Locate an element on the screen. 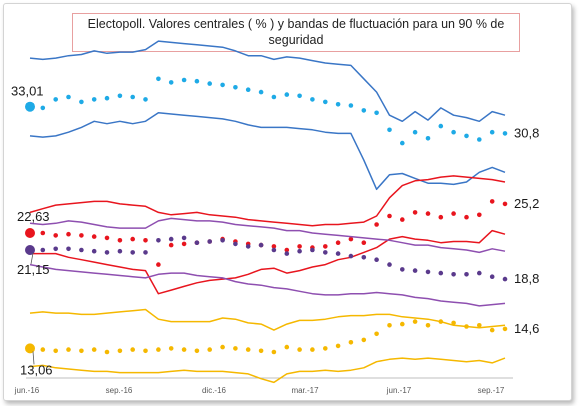 Image resolution: width=580 pixels, height=406 pixels. series-3-upper-band is located at coordinates (267, 319).